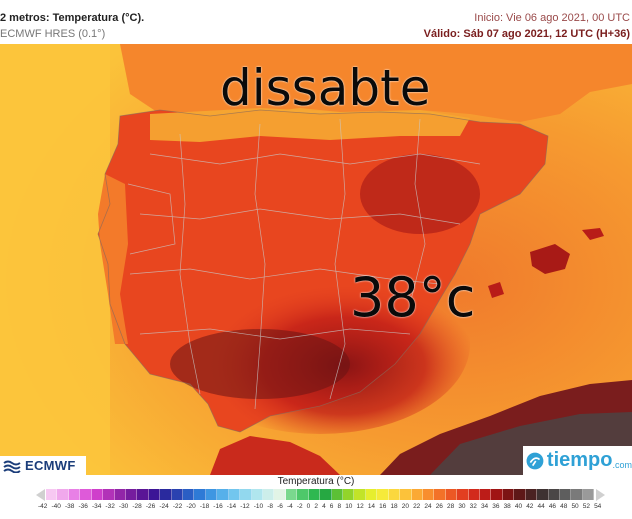 This screenshot has height=519, width=632. What do you see at coordinates (258, 506) in the screenshot?
I see `legend-tick-label: -10` at bounding box center [258, 506].